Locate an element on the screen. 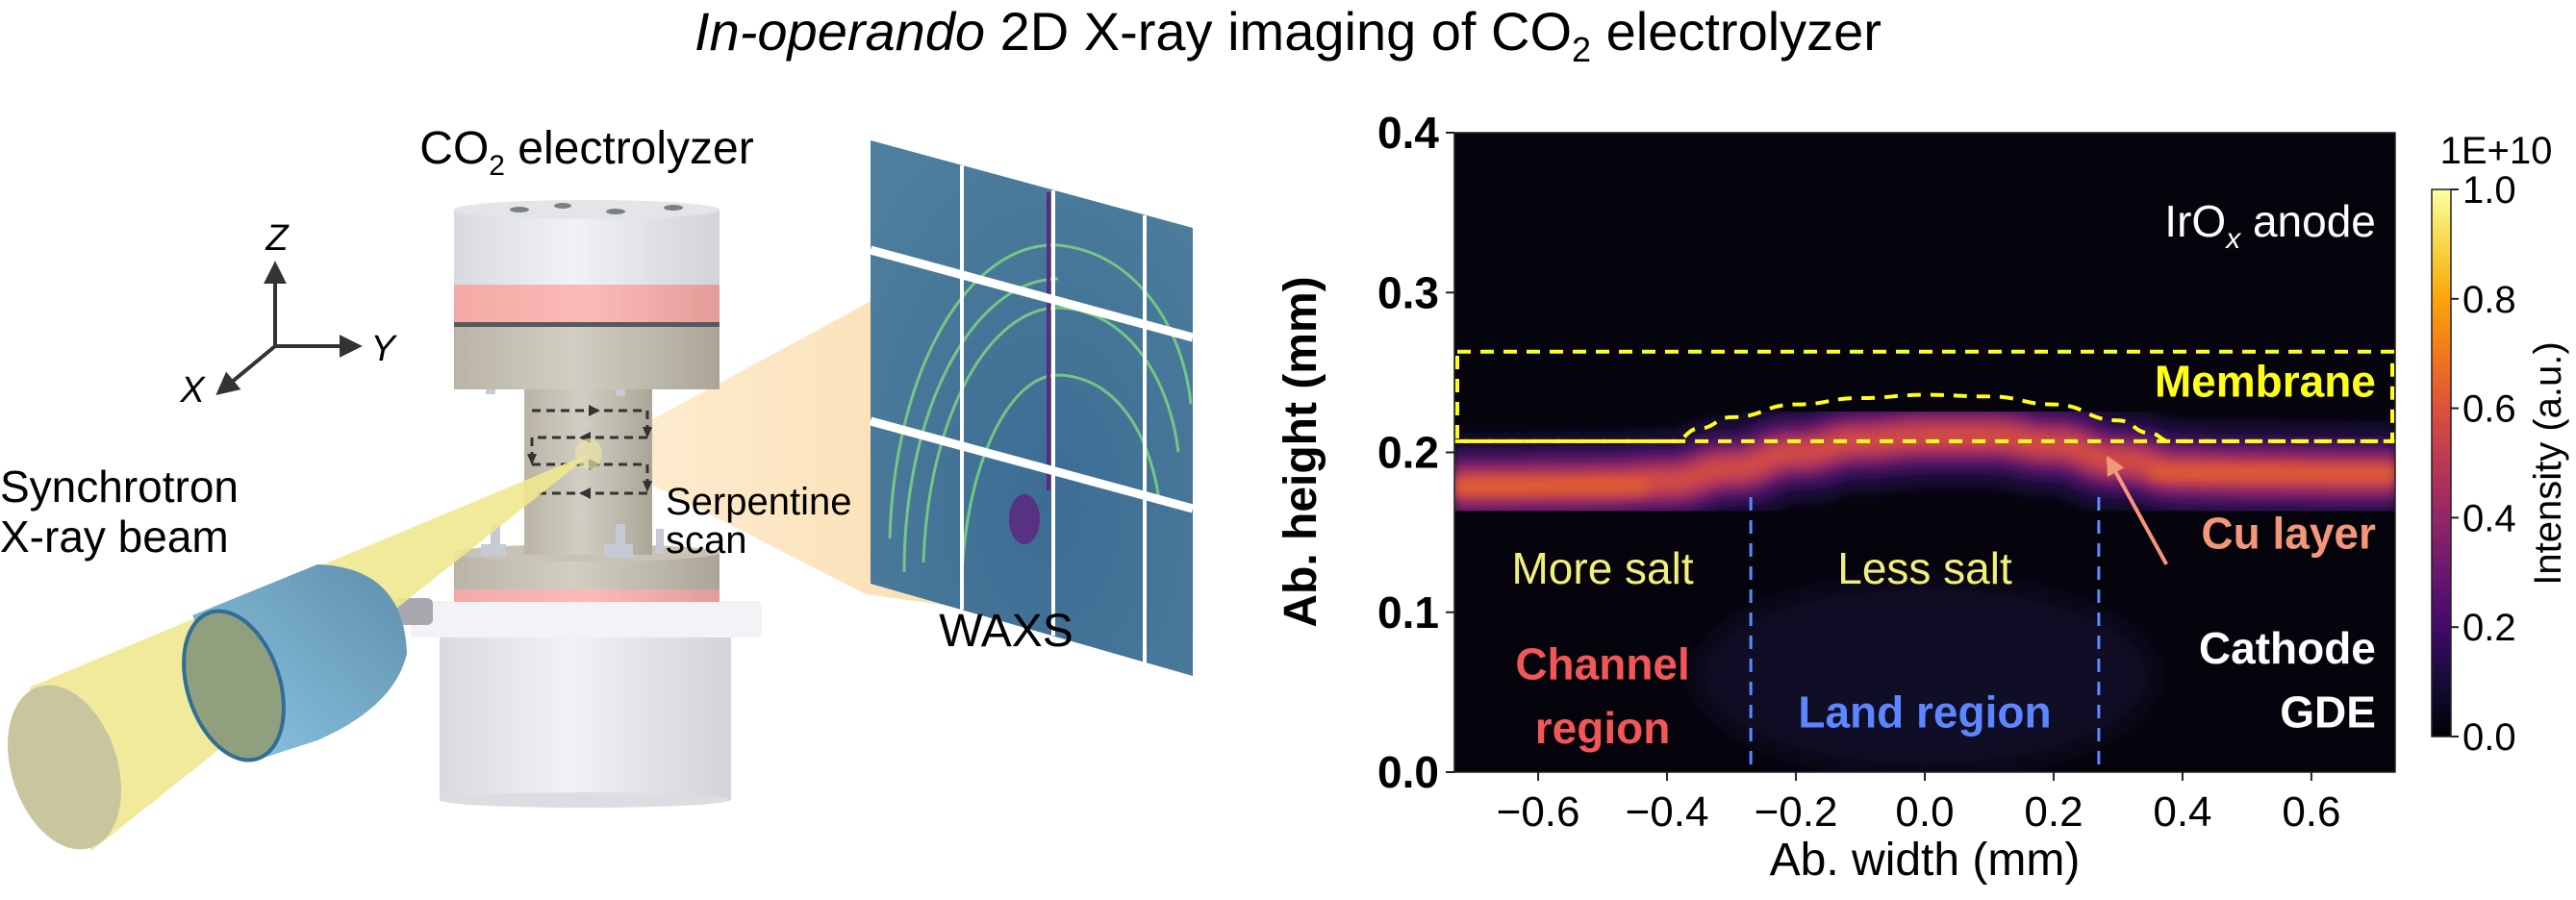  coordinate-axes-icon is located at coordinates (289, 328).